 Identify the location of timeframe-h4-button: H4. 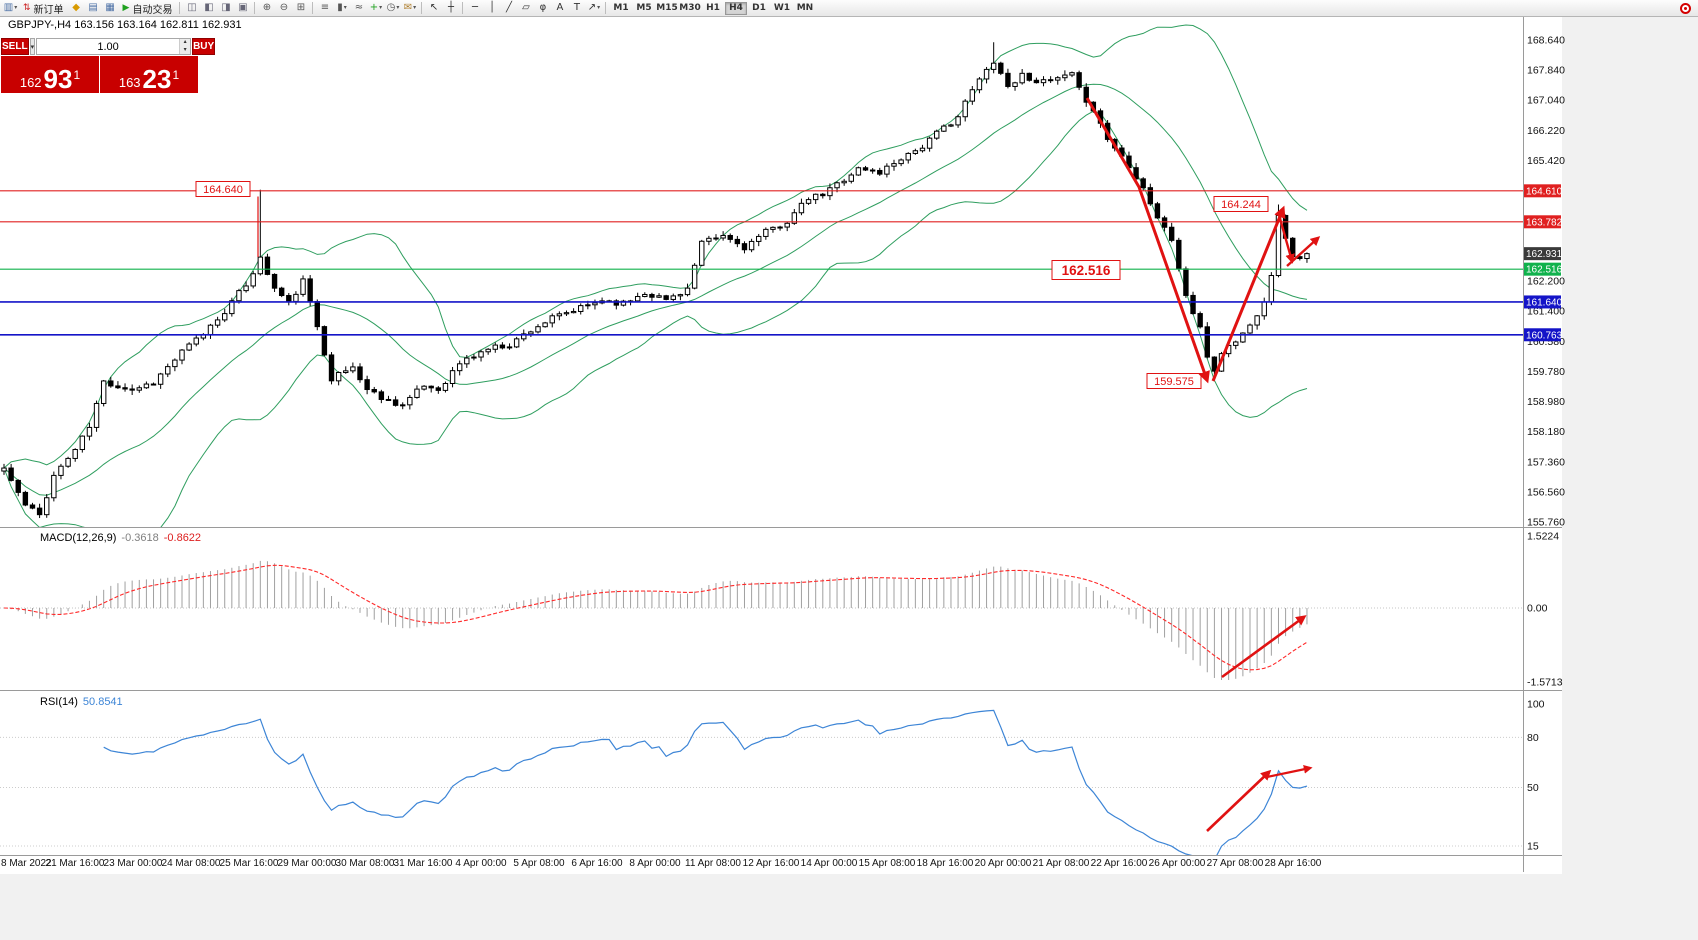
(735, 8).